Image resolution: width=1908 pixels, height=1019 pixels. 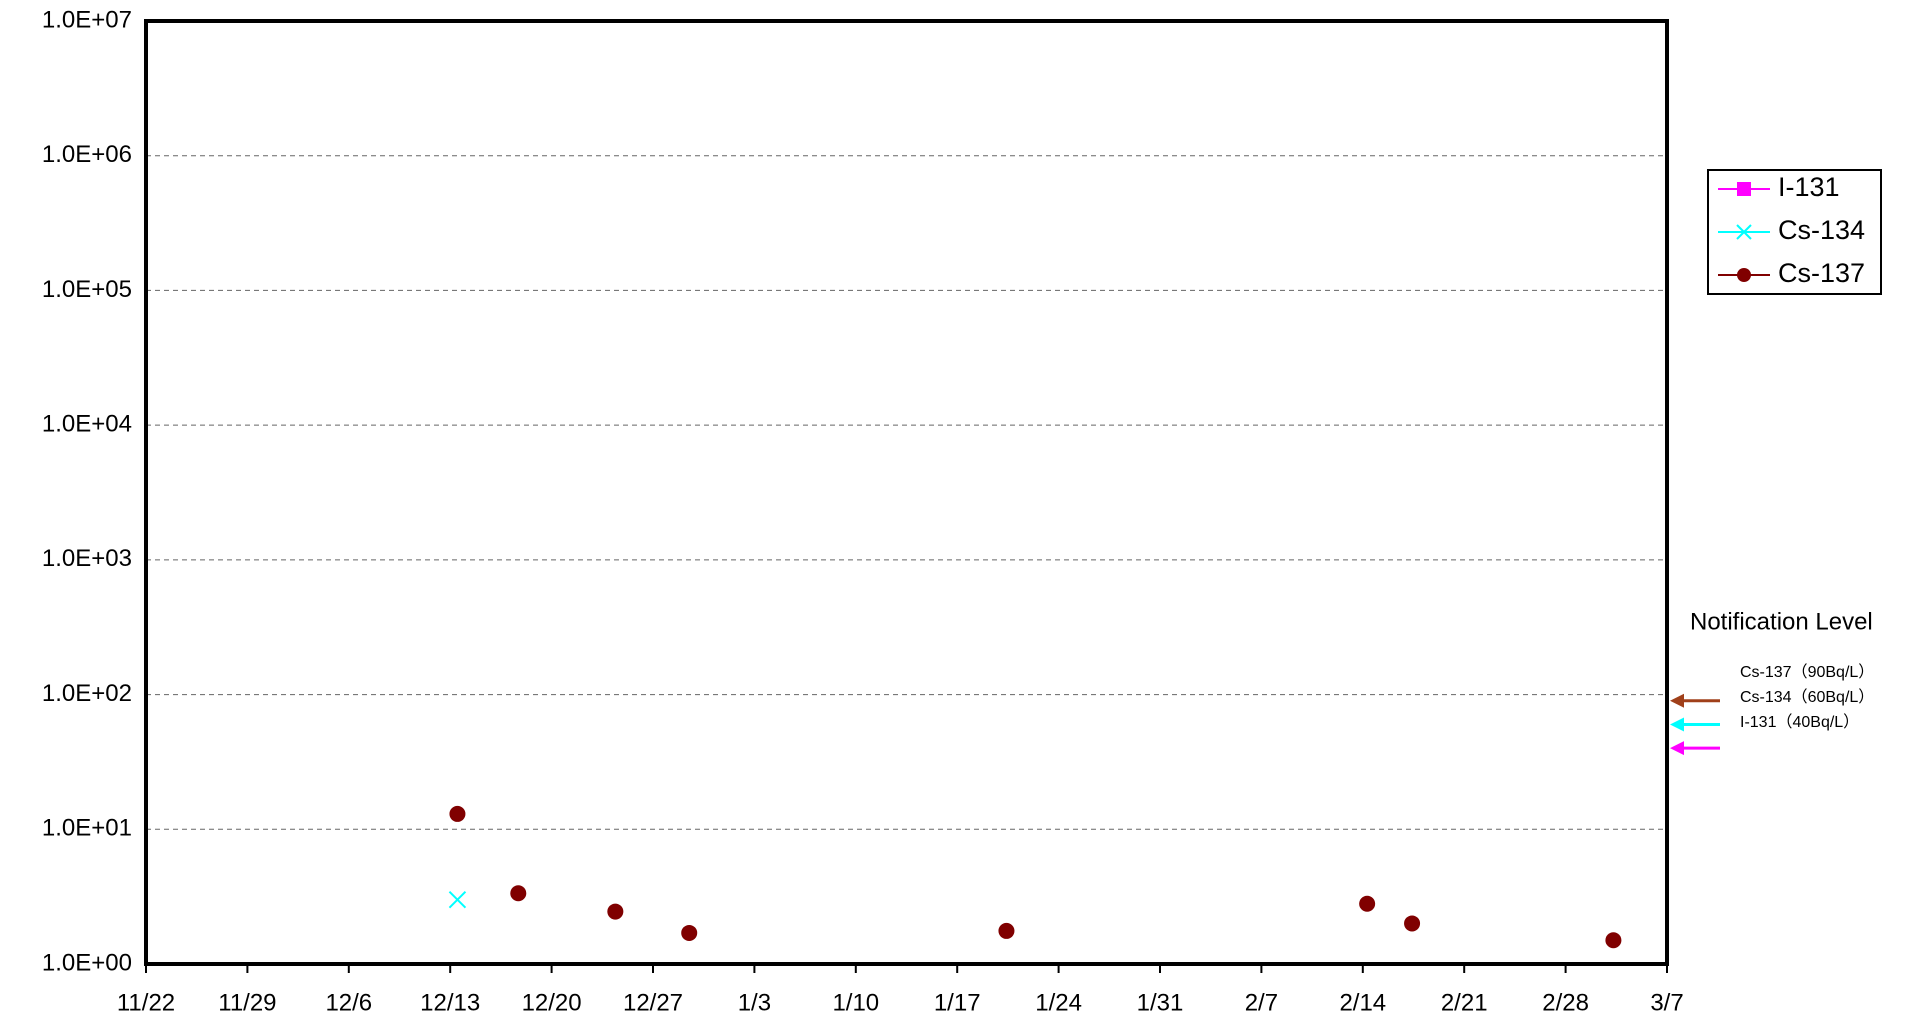 What do you see at coordinates (653, 1002) in the screenshot?
I see `x-tick-label: 12/27` at bounding box center [653, 1002].